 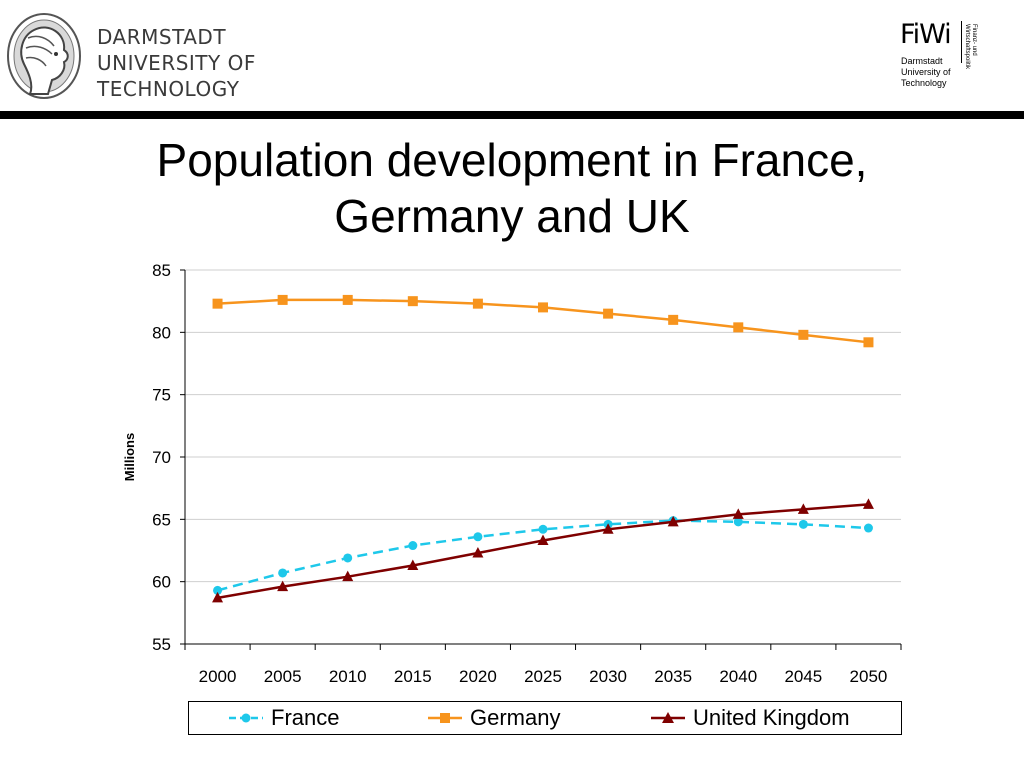 I want to click on y-axis-label: Millions, so click(x=129, y=457).